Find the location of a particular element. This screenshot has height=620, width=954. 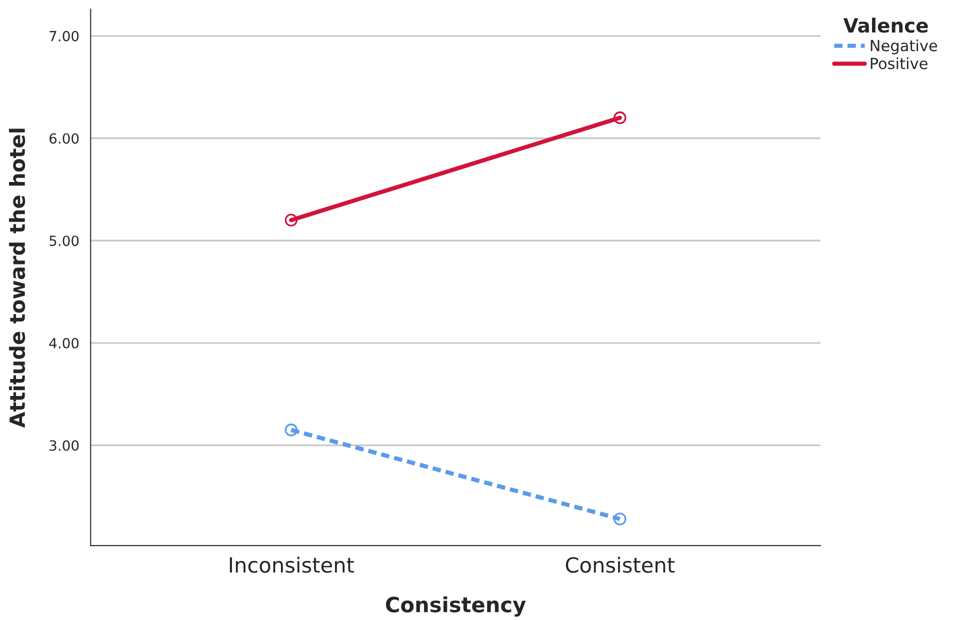

legend-title: Valence is located at coordinates (885, 25).